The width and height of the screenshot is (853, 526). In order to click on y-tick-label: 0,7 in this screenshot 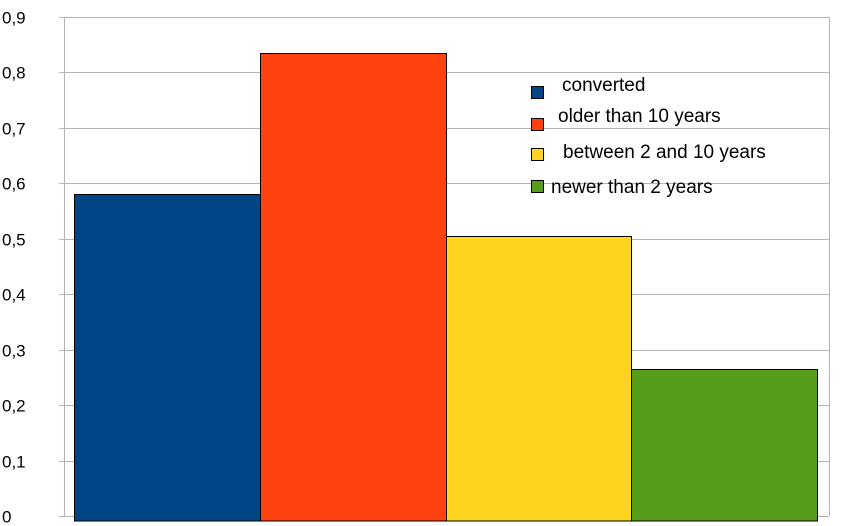, I will do `click(14, 129)`.